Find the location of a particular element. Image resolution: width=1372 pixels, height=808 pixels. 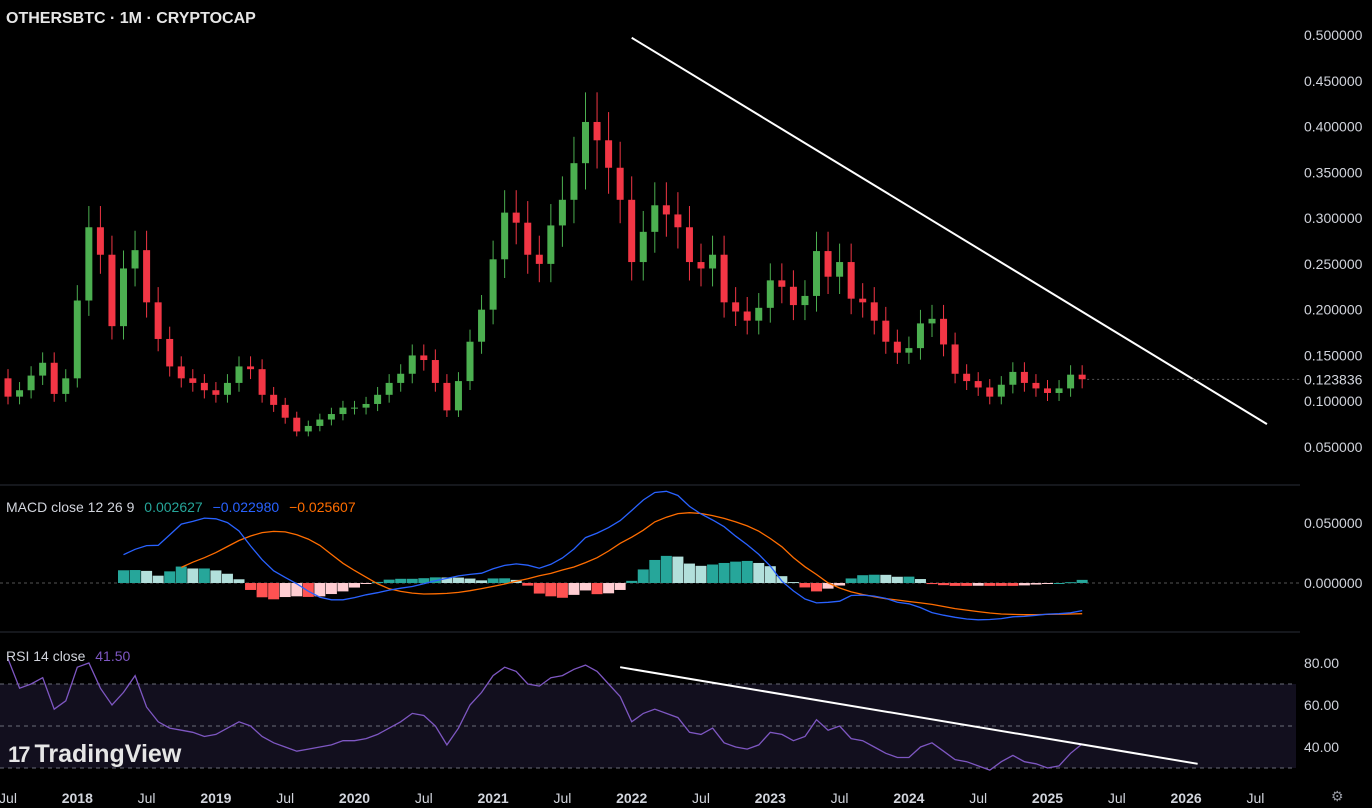

time-axis-tick-label: 2026 is located at coordinates (1186, 798).